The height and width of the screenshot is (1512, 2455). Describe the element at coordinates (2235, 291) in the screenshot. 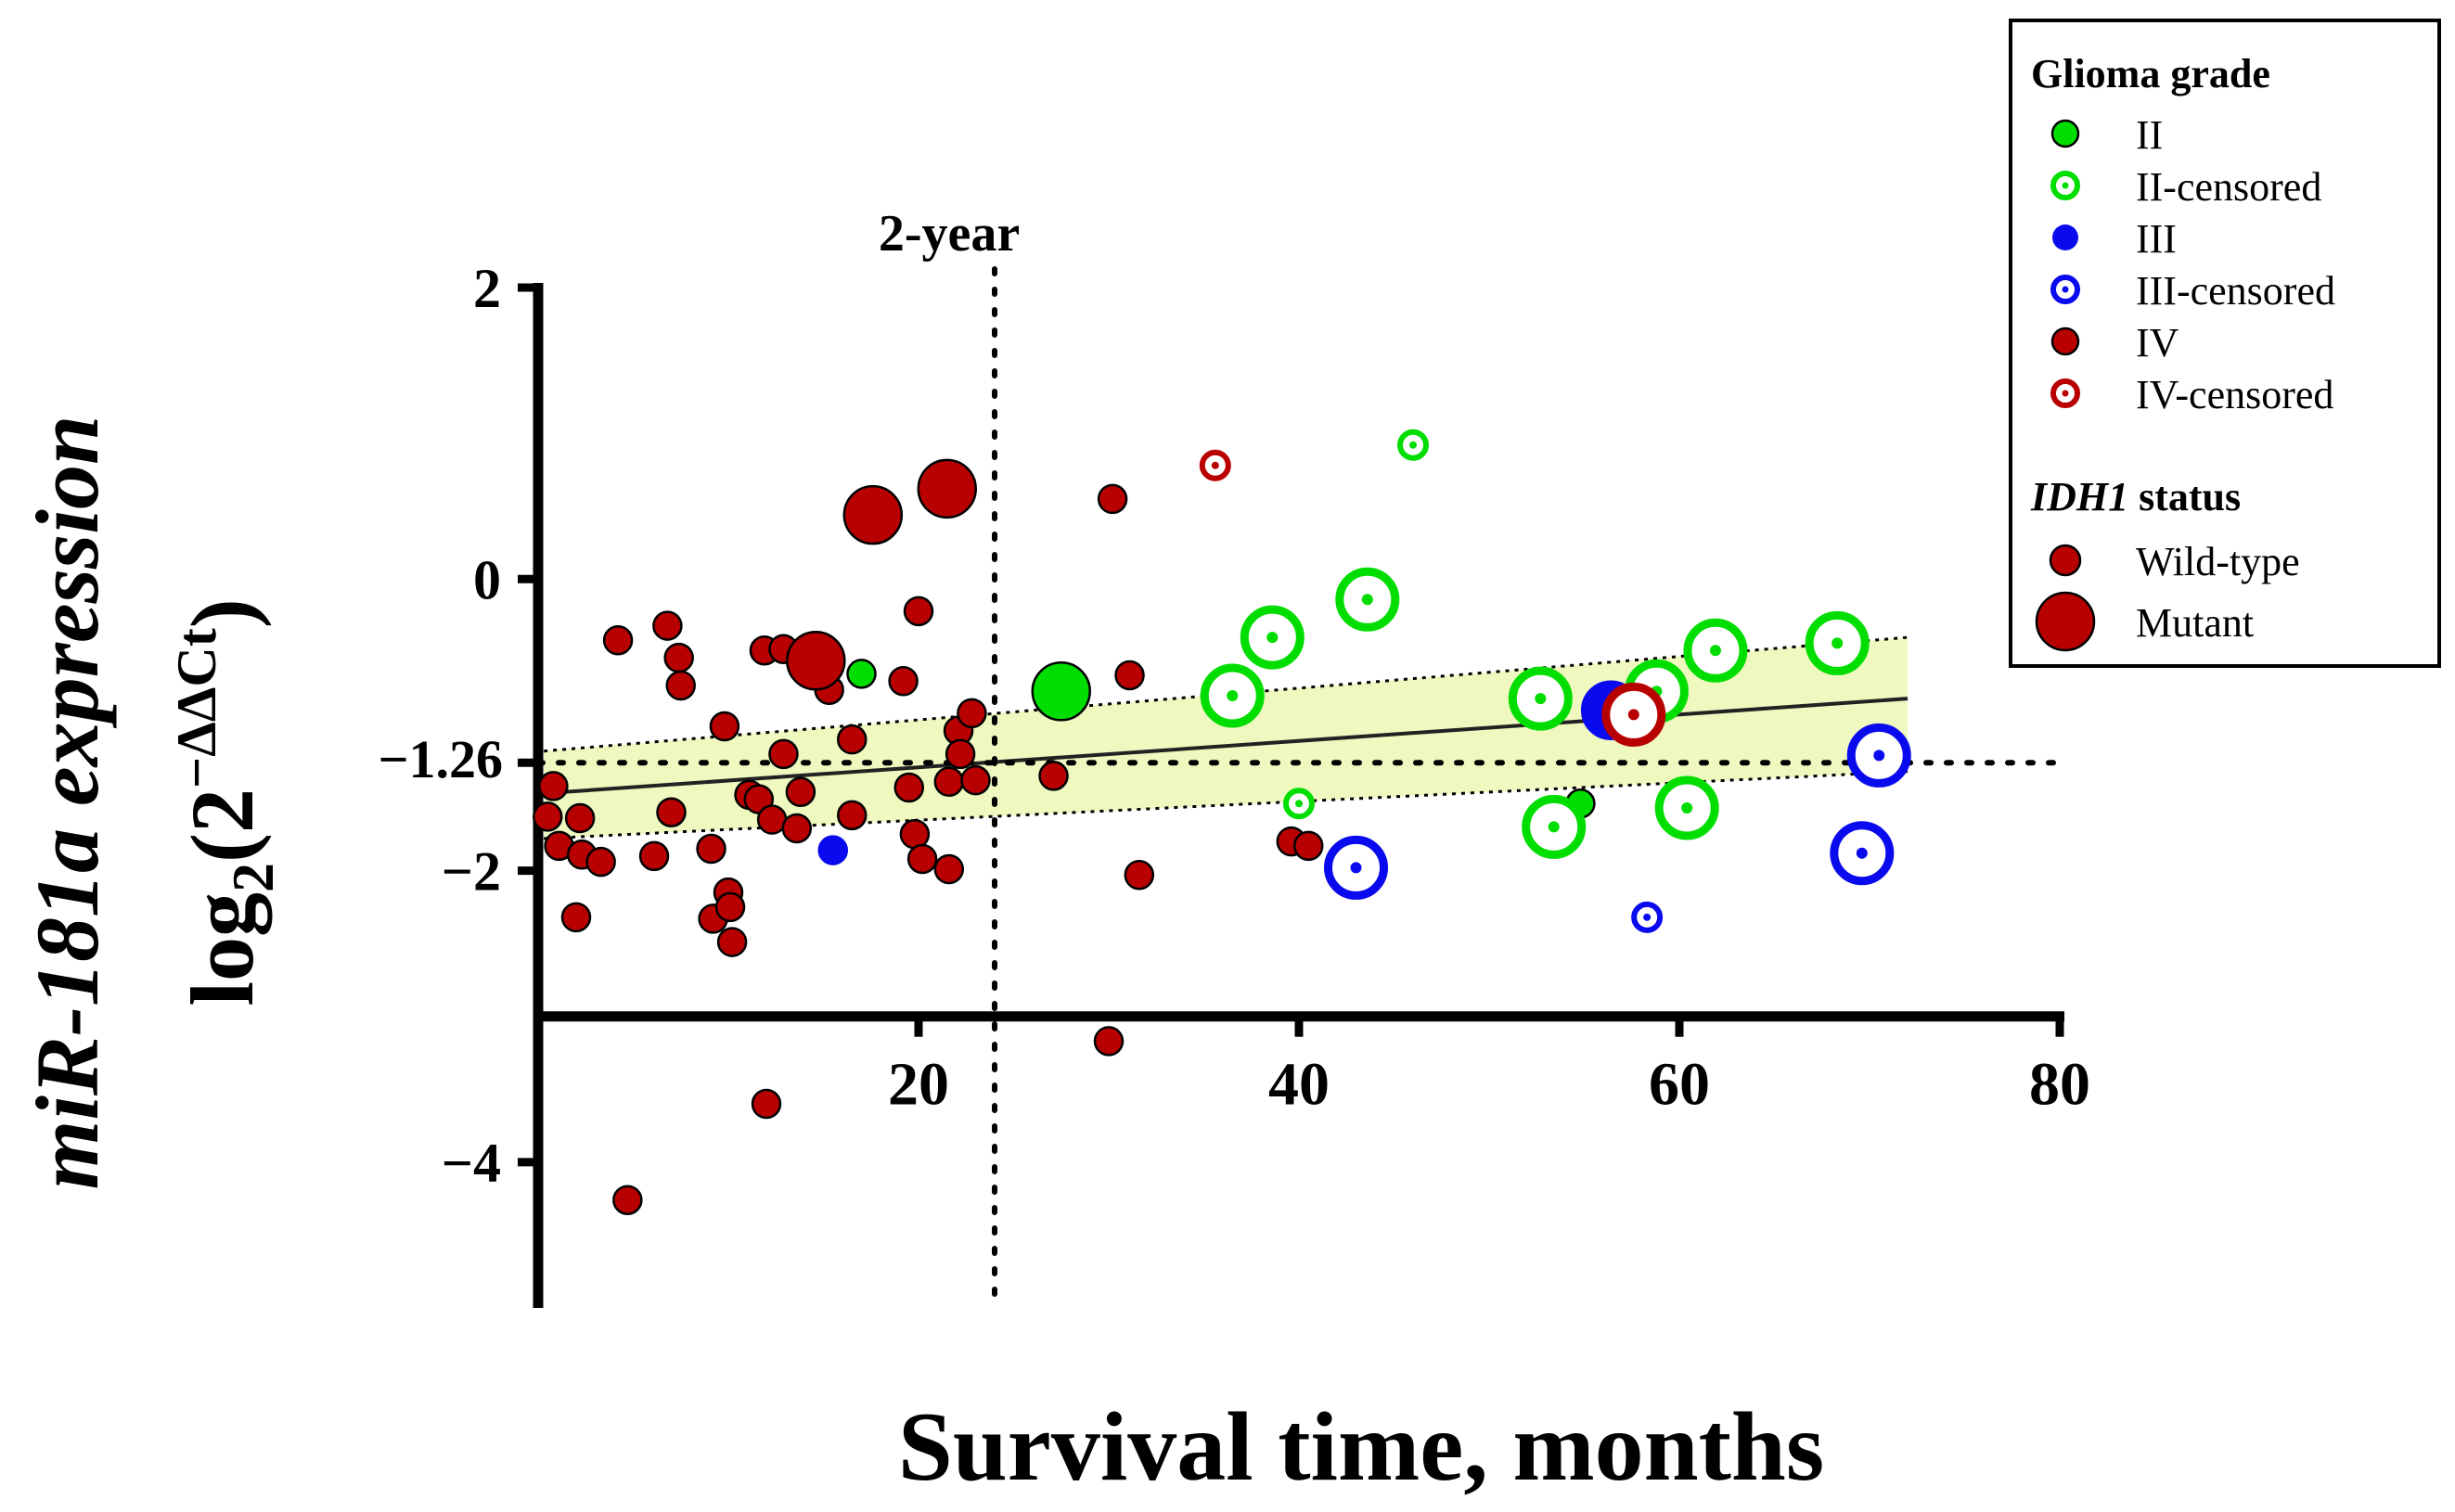

I see `legend-label: III-censored` at that location.